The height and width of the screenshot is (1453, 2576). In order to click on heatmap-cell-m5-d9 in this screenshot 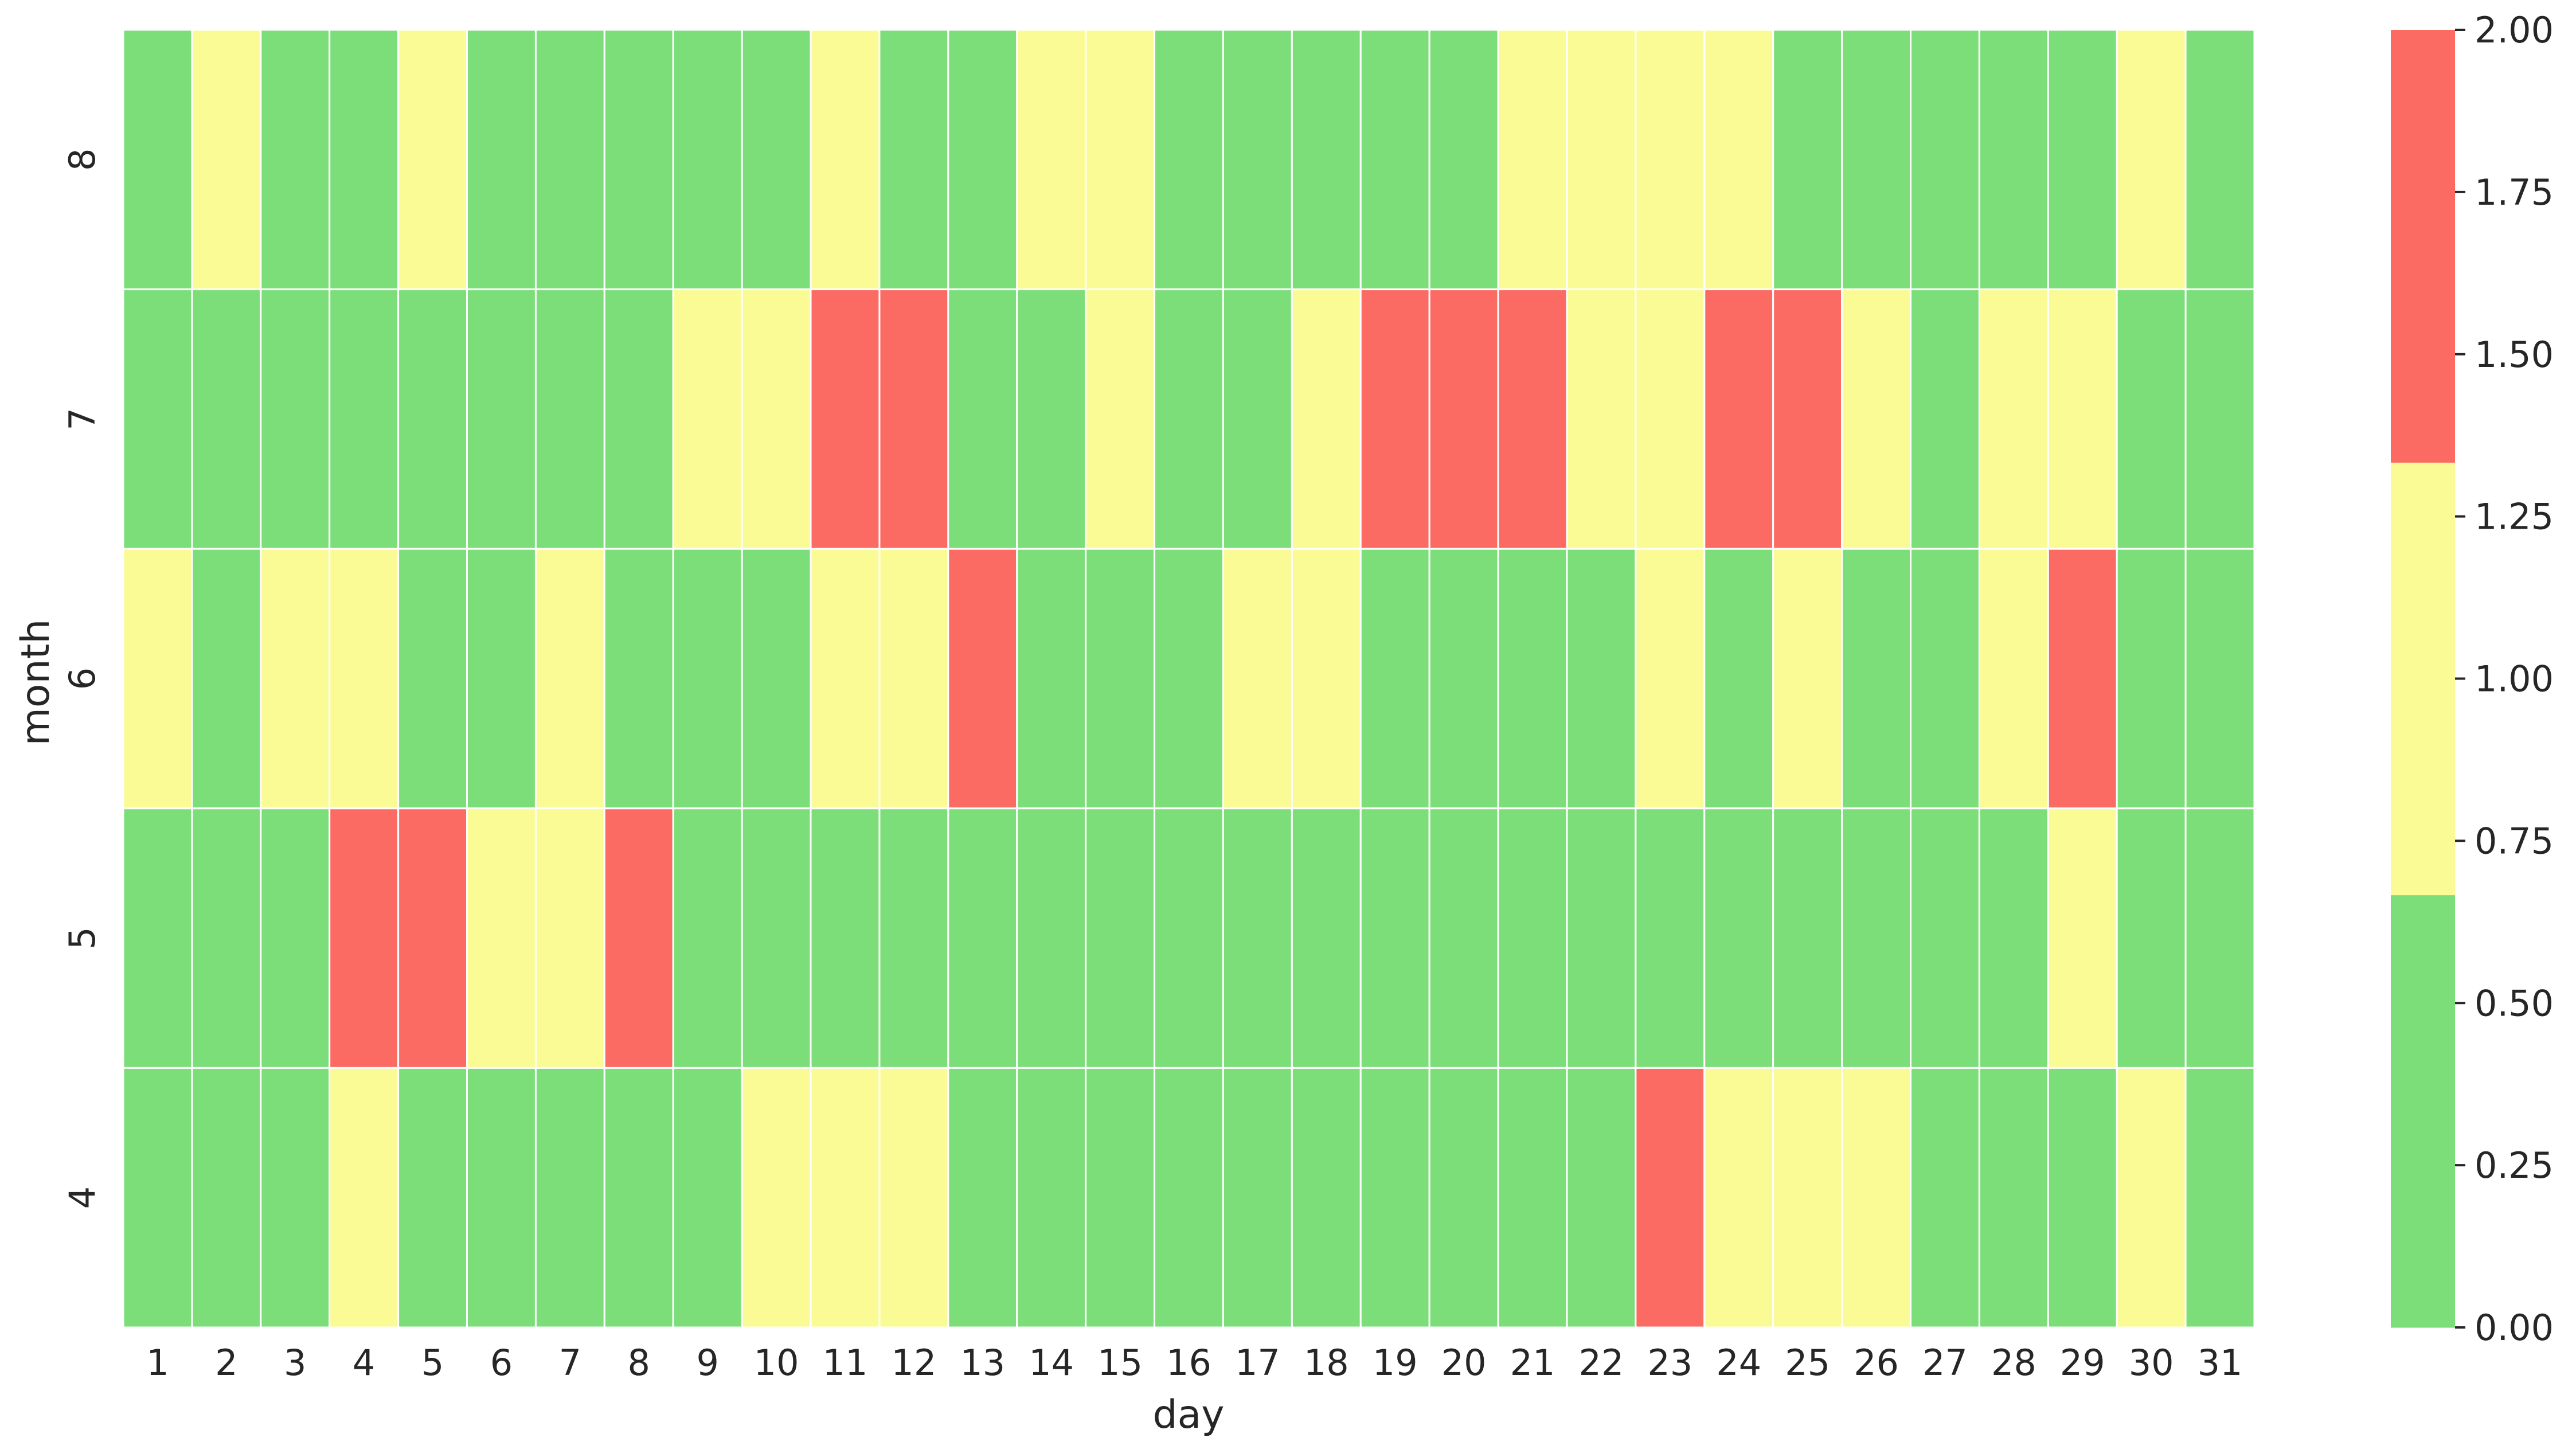, I will do `click(708, 938)`.